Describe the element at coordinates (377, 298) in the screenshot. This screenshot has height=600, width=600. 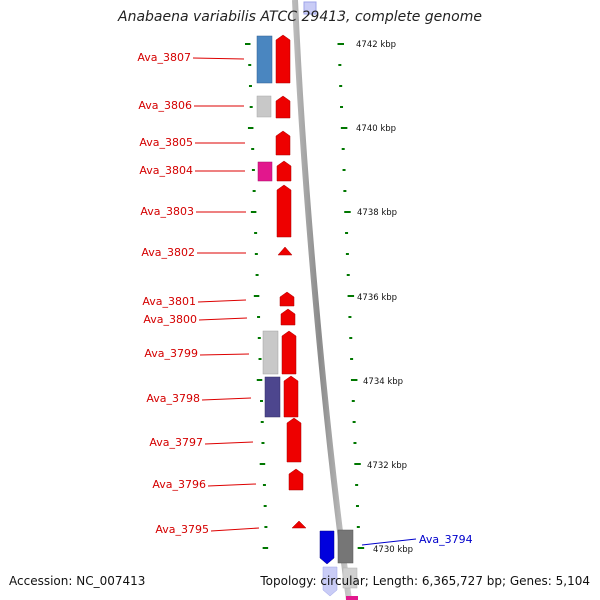
I see `scale-label-4736: 4736 kbp` at that location.